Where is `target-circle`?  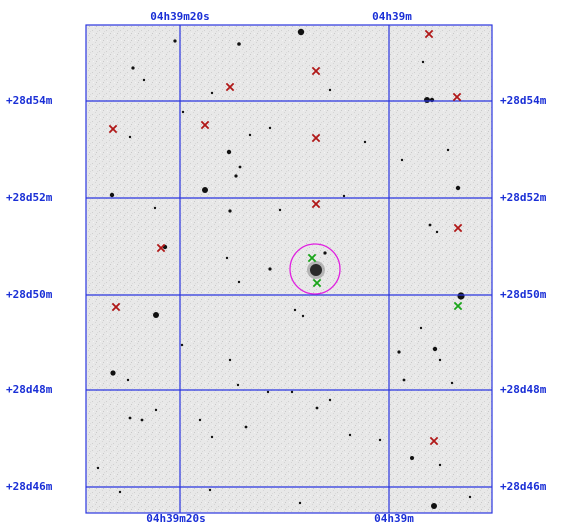 target-circle is located at coordinates (315, 269).